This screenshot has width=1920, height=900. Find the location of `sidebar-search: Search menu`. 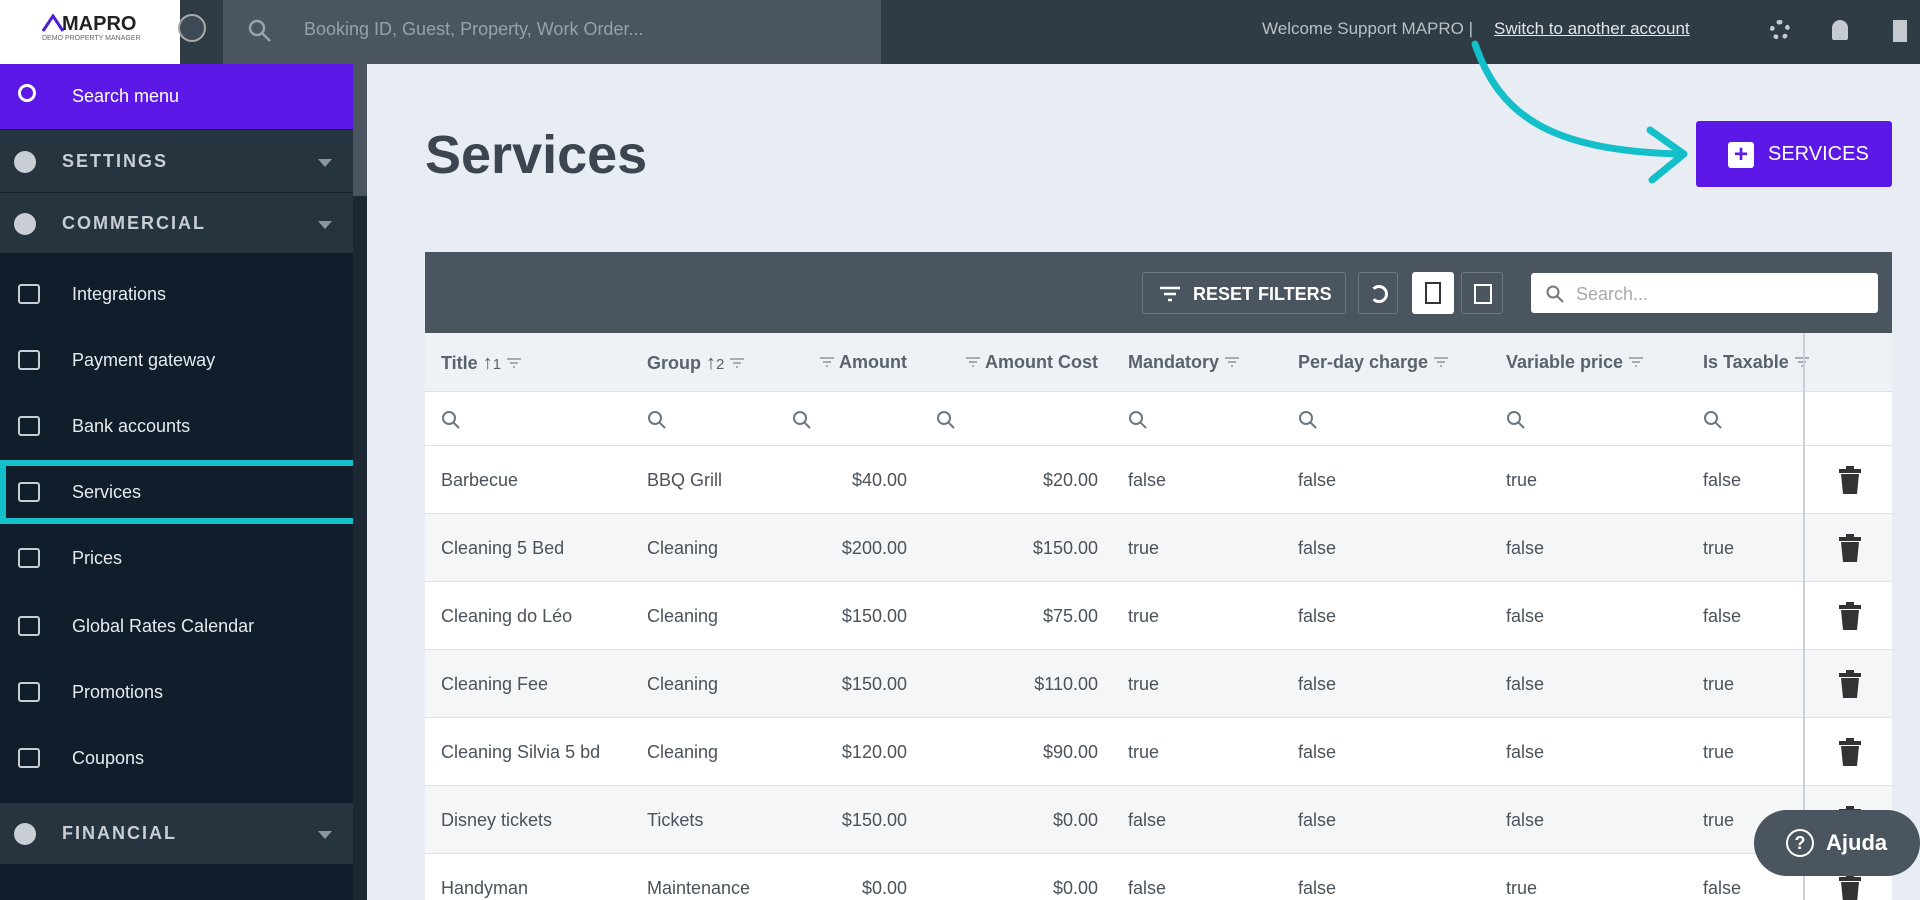

sidebar-search: Search menu is located at coordinates (176, 96).